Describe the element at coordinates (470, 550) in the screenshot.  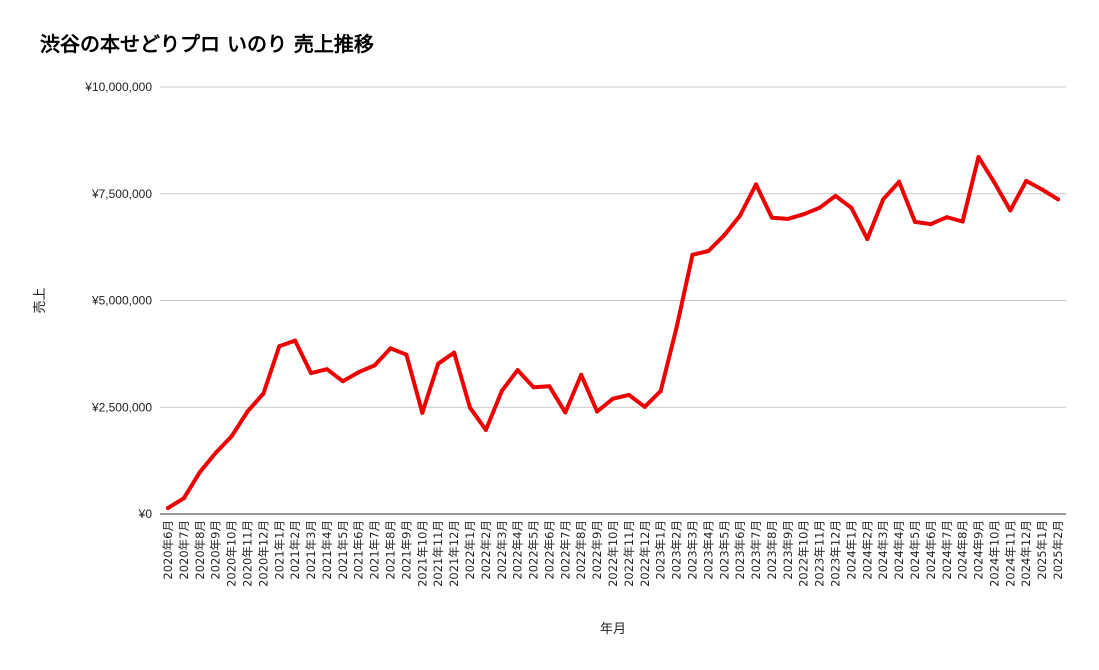
I see `x-tick-label: 2022年1月` at that location.